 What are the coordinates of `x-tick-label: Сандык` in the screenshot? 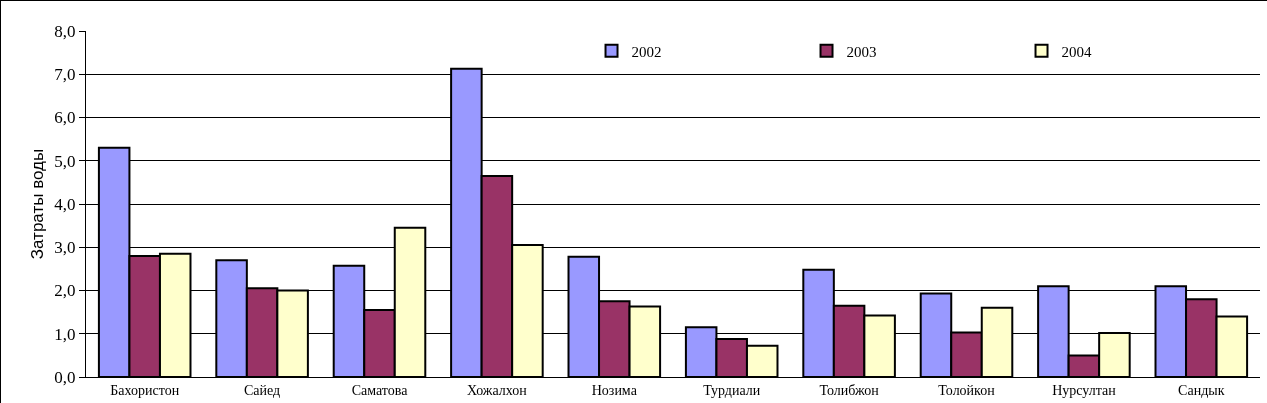 It's located at (1201, 390).